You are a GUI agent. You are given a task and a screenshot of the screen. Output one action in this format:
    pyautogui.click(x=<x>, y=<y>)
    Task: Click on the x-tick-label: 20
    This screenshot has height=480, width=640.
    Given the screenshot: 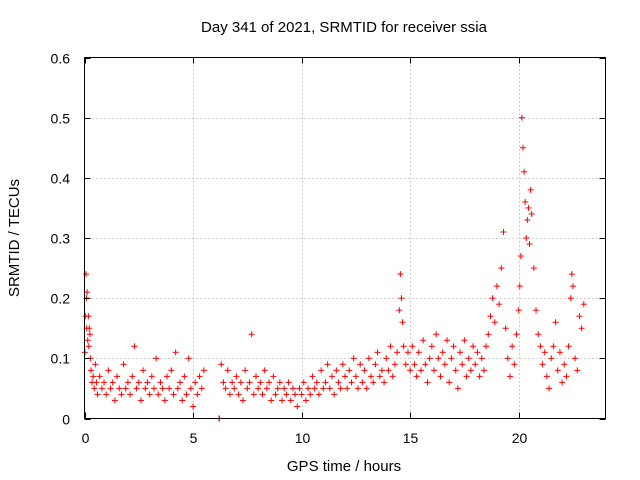 What is the action you would take?
    pyautogui.click(x=520, y=438)
    